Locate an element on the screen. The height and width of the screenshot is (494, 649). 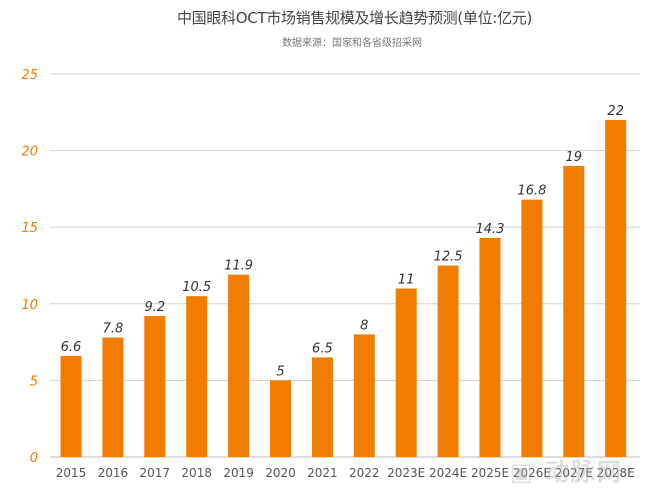
data-label: 14.3 is located at coordinates (490, 229).